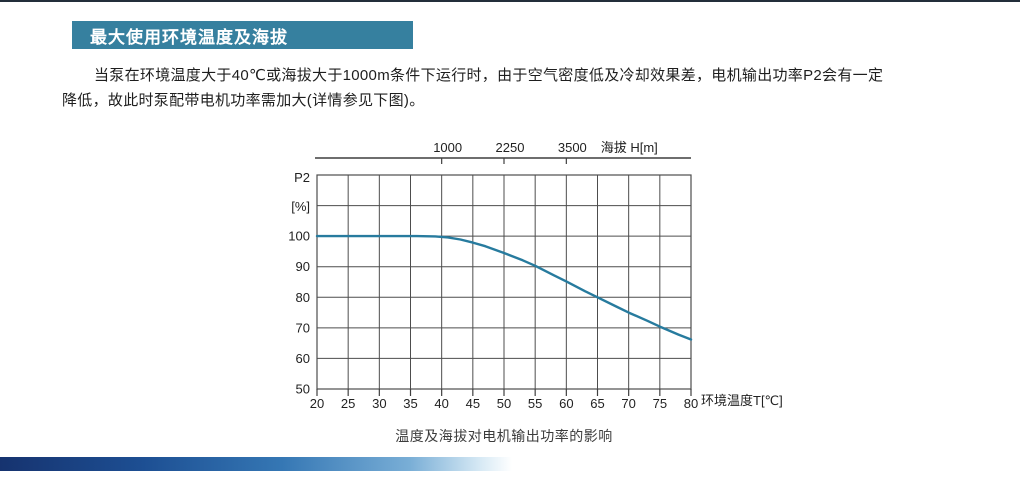 Image resolution: width=1020 pixels, height=477 pixels. What do you see at coordinates (742, 400) in the screenshot?
I see `x-axis-title: 环境温度T[℃]` at bounding box center [742, 400].